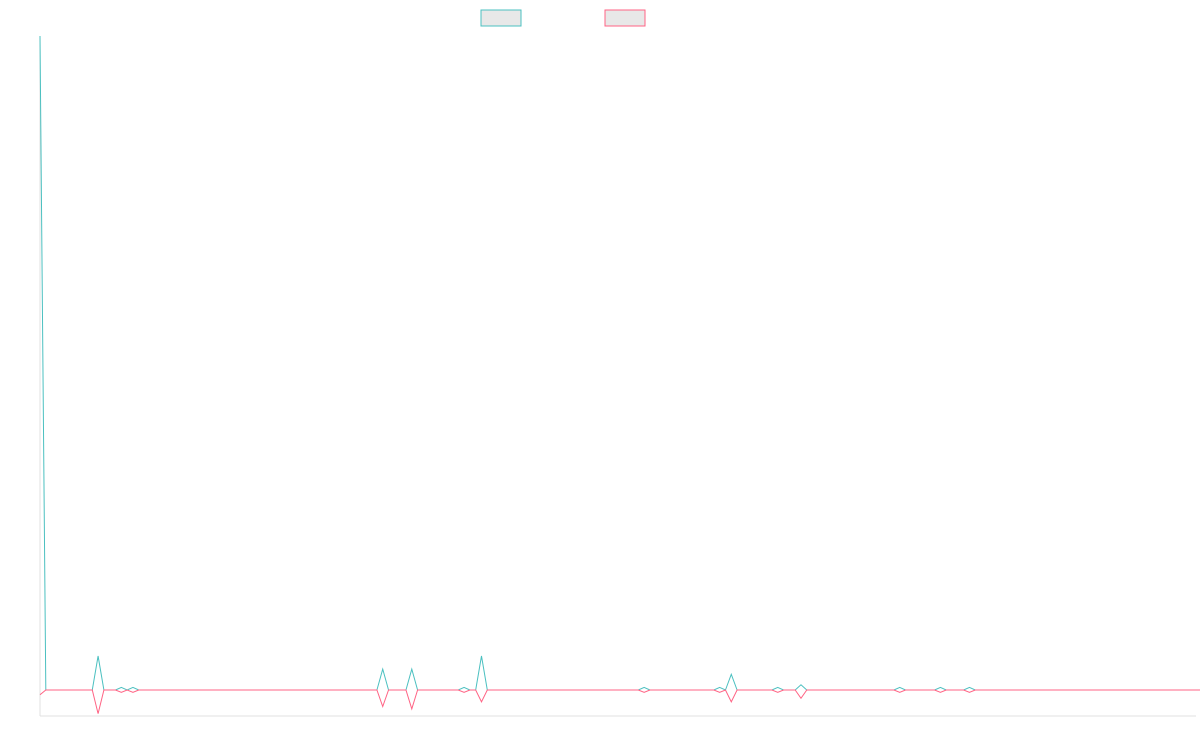 The image size is (1200, 750). What do you see at coordinates (563, 18) in the screenshot?
I see `chart-legend` at bounding box center [563, 18].